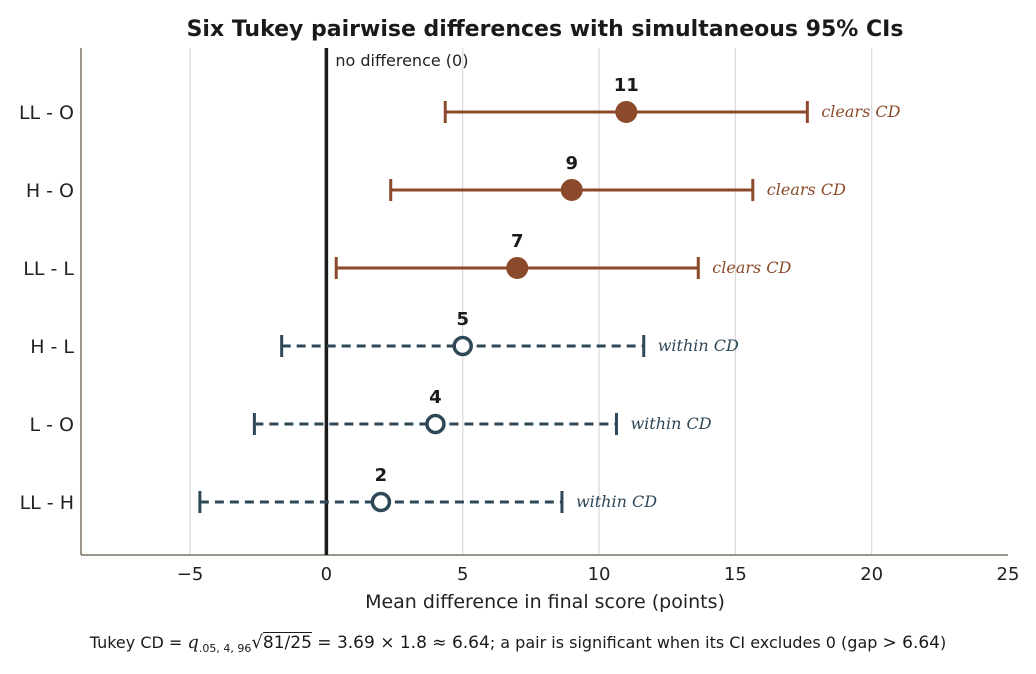  I want to click on x-tick-label: 10, so click(599, 574).